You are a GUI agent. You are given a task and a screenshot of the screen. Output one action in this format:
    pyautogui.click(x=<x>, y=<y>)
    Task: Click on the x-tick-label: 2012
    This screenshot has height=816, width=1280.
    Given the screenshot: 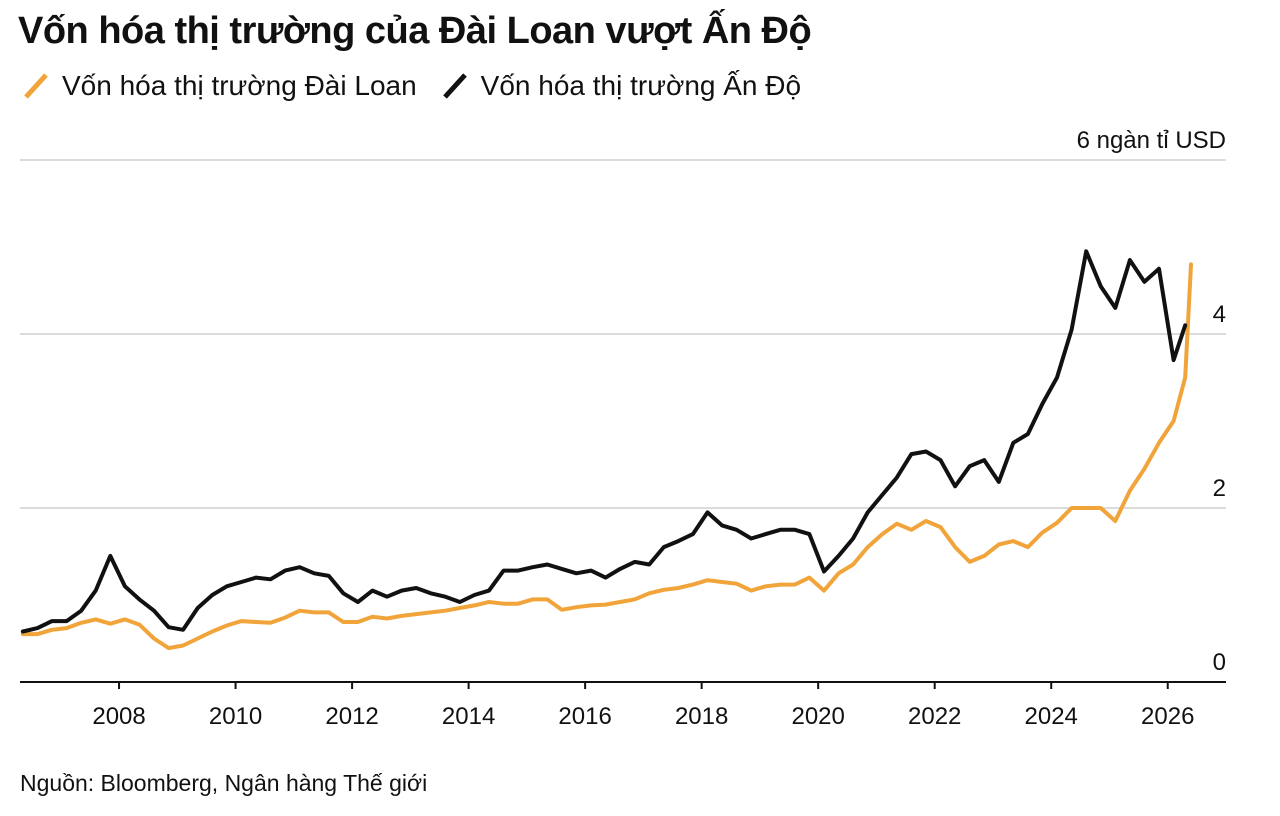 What is the action you would take?
    pyautogui.click(x=351, y=716)
    